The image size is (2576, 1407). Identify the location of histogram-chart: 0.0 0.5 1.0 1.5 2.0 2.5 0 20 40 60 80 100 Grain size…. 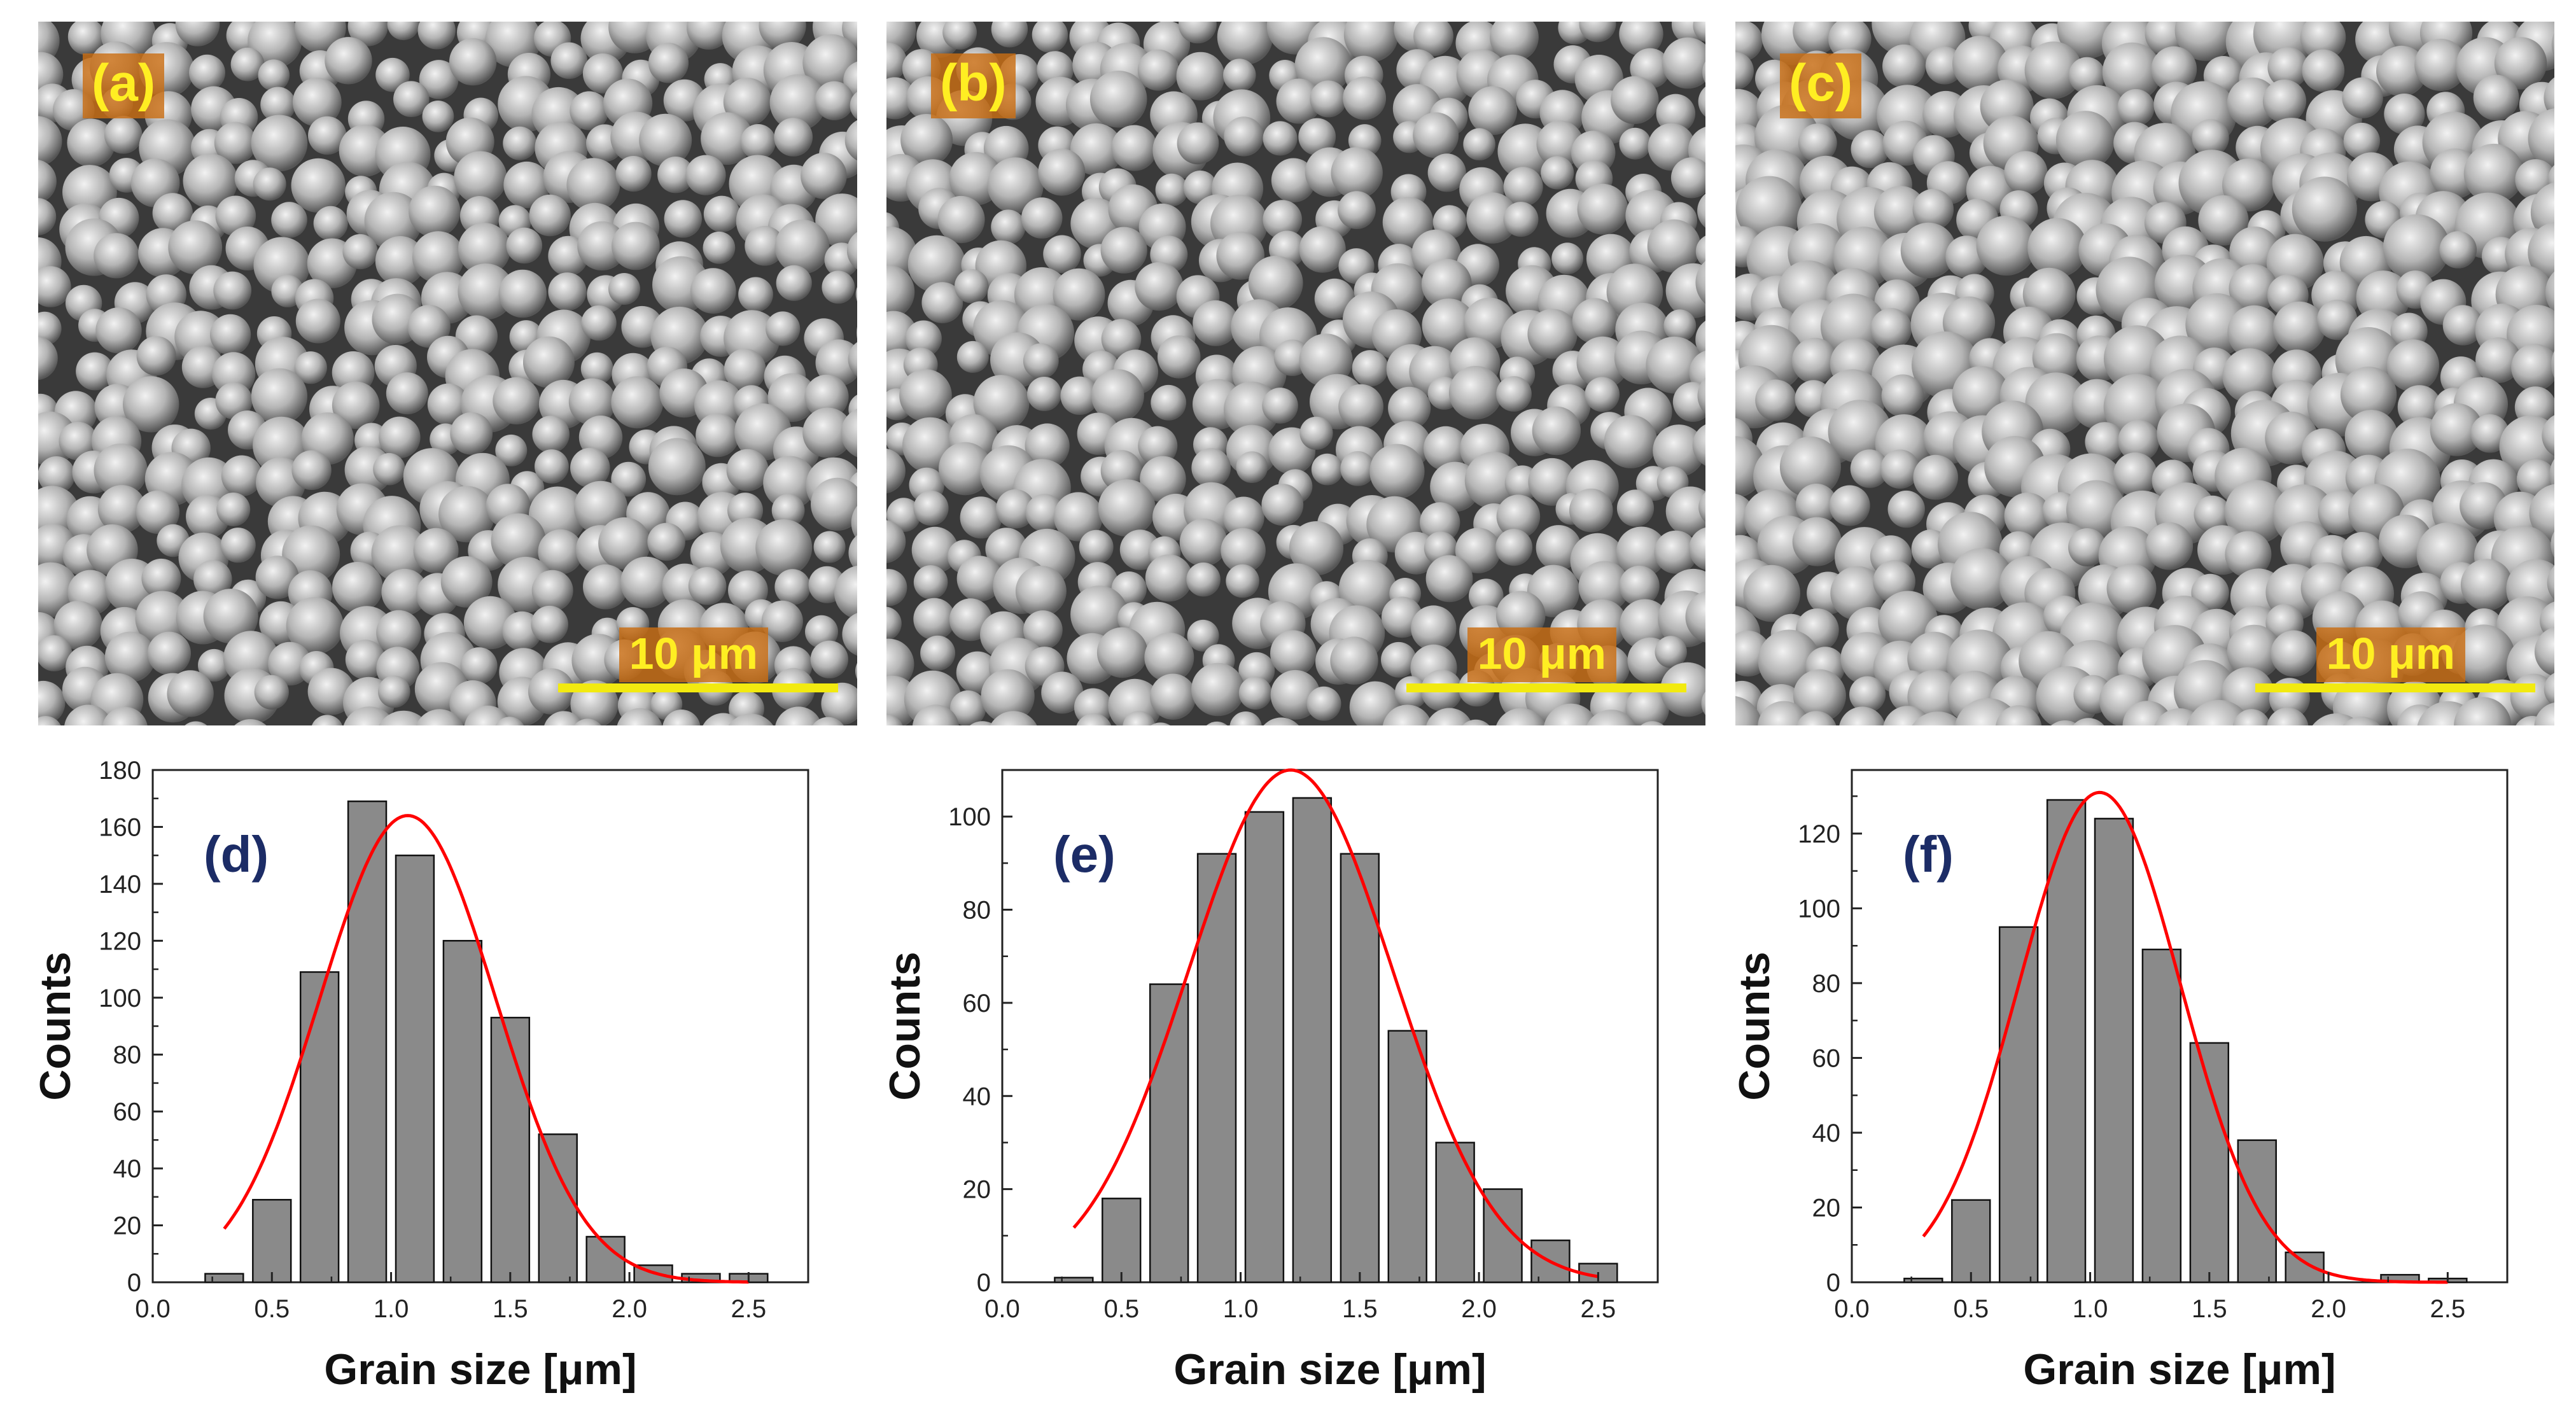
(1270, 1081).